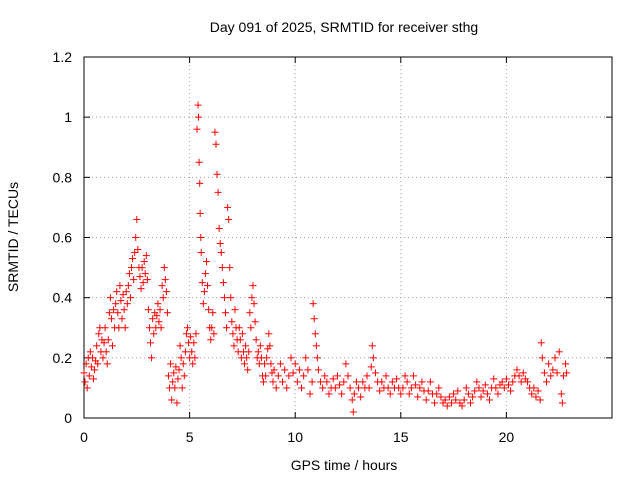 The width and height of the screenshot is (640, 480). I want to click on y-tick-label: 0.8, so click(63, 177).